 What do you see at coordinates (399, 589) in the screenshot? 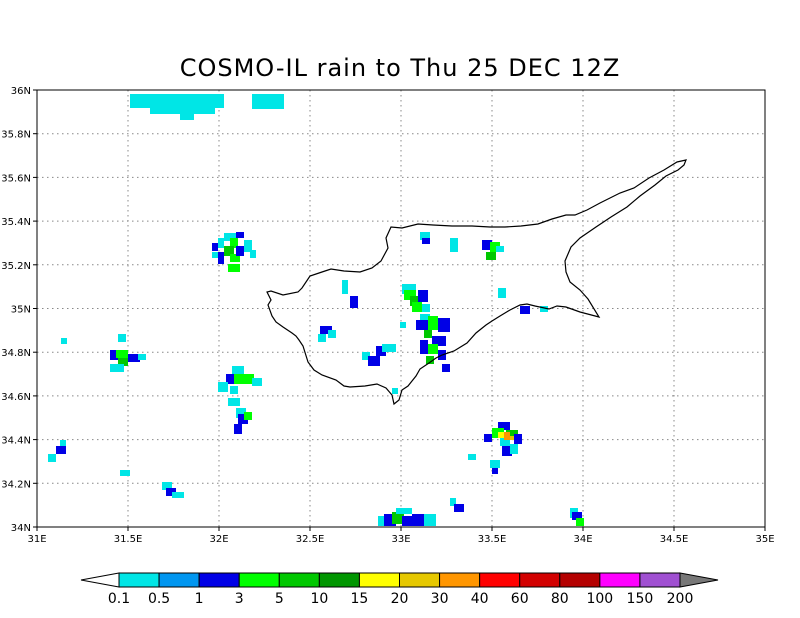
I see `colorbar: 0.1 0.5 1 3 5 10 15 20 30 40 60 80 100 150 200` at bounding box center [399, 589].